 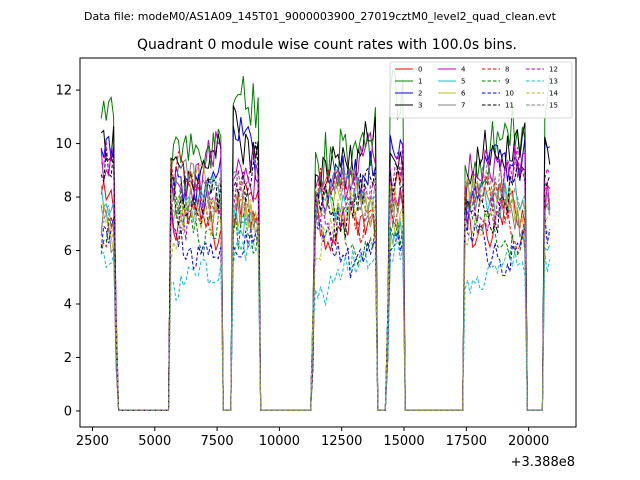 I want to click on legend-box, so click(x=481, y=90).